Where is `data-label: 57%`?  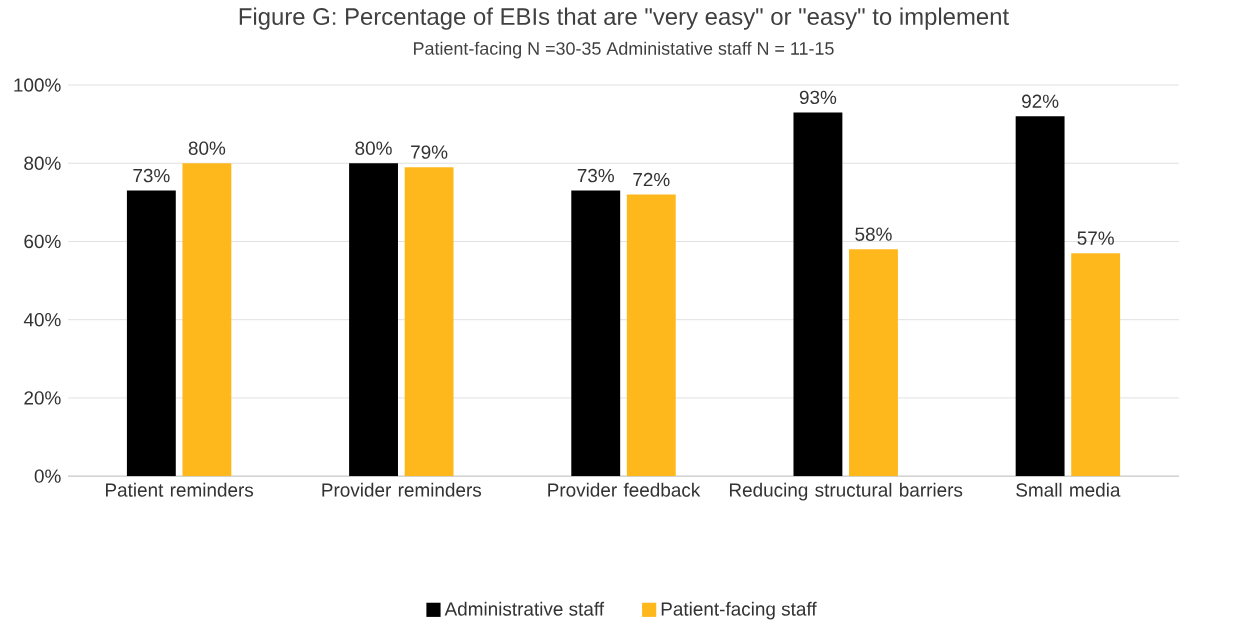 data-label: 57% is located at coordinates (1095, 238).